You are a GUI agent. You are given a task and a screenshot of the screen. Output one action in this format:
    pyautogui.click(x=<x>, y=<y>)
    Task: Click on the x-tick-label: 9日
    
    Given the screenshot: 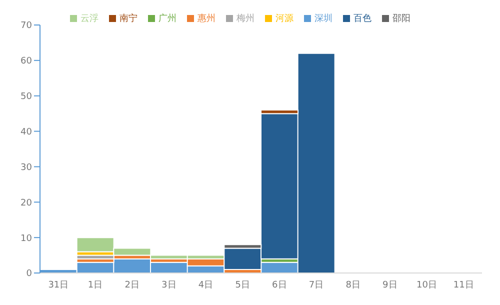 What is the action you would take?
    pyautogui.click(x=390, y=285)
    